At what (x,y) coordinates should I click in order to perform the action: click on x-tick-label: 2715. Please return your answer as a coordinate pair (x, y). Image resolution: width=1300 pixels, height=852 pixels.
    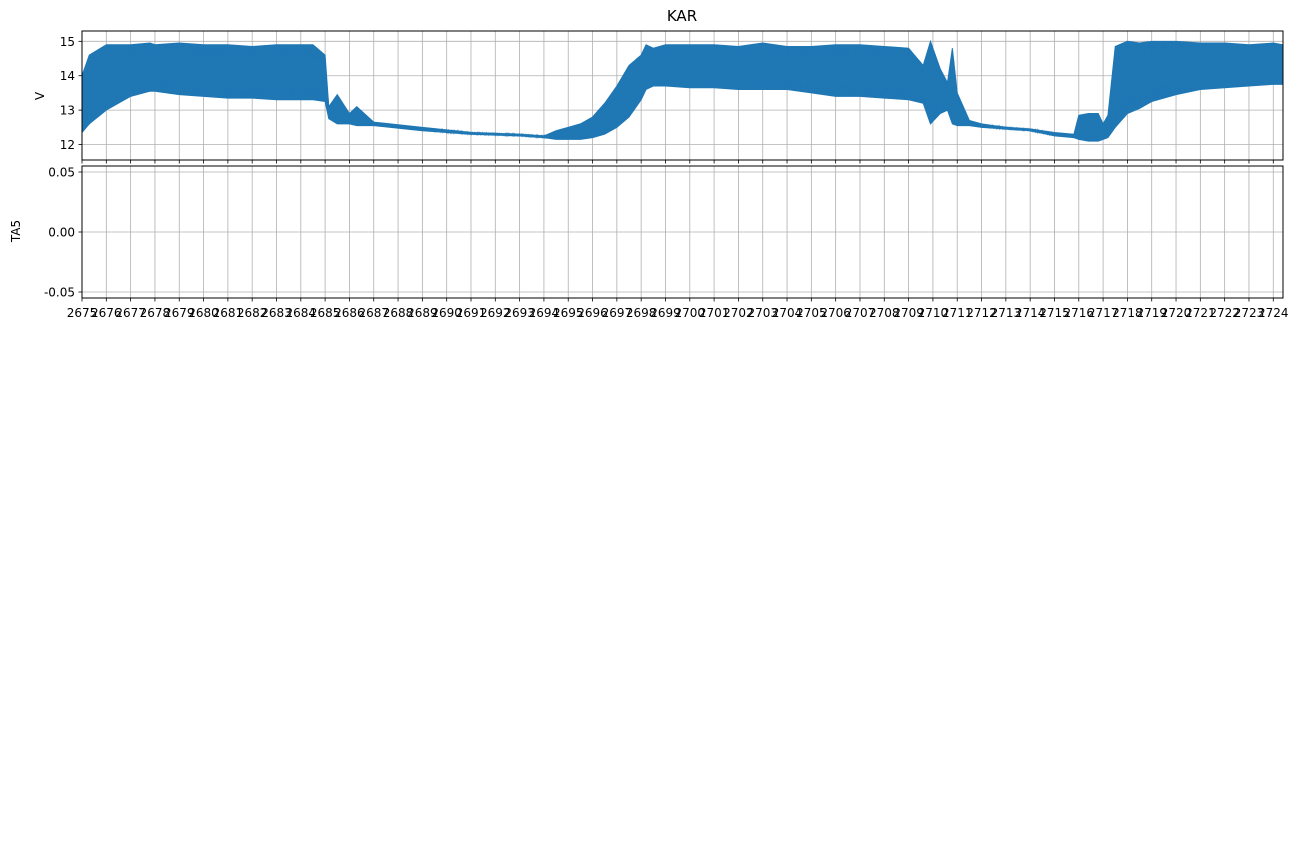
    Looking at the image, I should click on (1054, 313).